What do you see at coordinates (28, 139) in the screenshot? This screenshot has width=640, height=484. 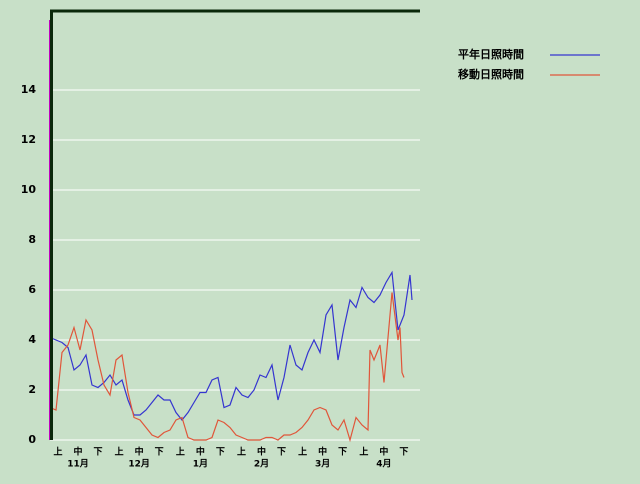 I see `y-tick-label: 12` at bounding box center [28, 139].